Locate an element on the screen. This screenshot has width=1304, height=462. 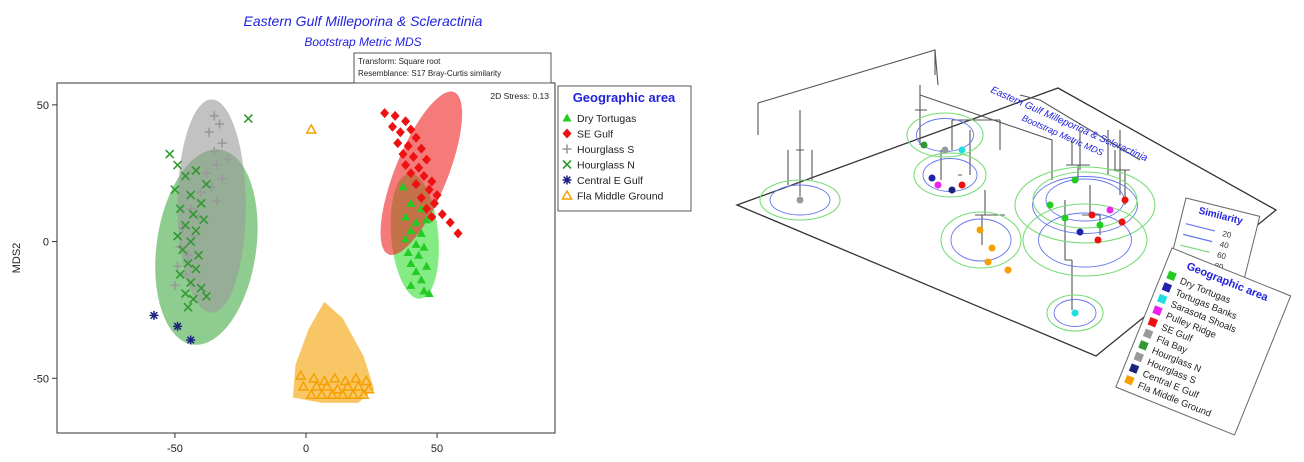
stress-label: 2D Stress: 0.13 is located at coordinates (519, 96).